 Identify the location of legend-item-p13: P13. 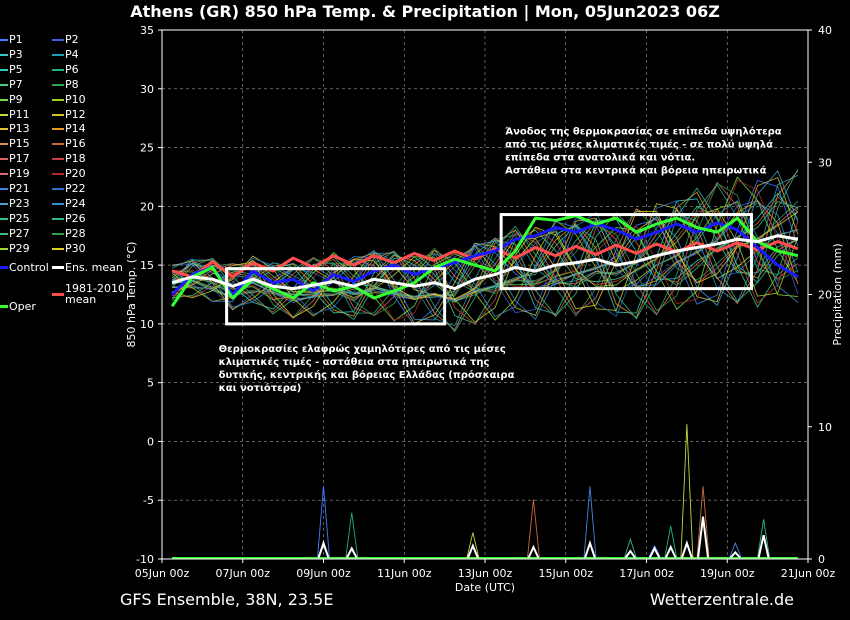
(15, 129).